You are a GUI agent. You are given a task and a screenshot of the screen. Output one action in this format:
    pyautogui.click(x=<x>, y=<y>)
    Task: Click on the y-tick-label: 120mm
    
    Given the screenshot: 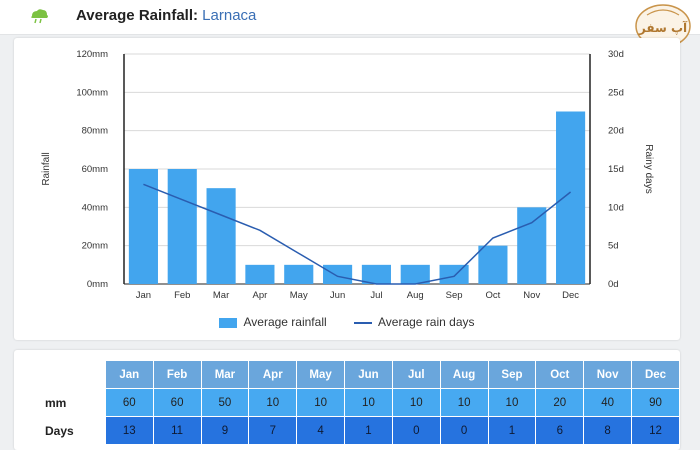 What is the action you would take?
    pyautogui.click(x=92, y=54)
    